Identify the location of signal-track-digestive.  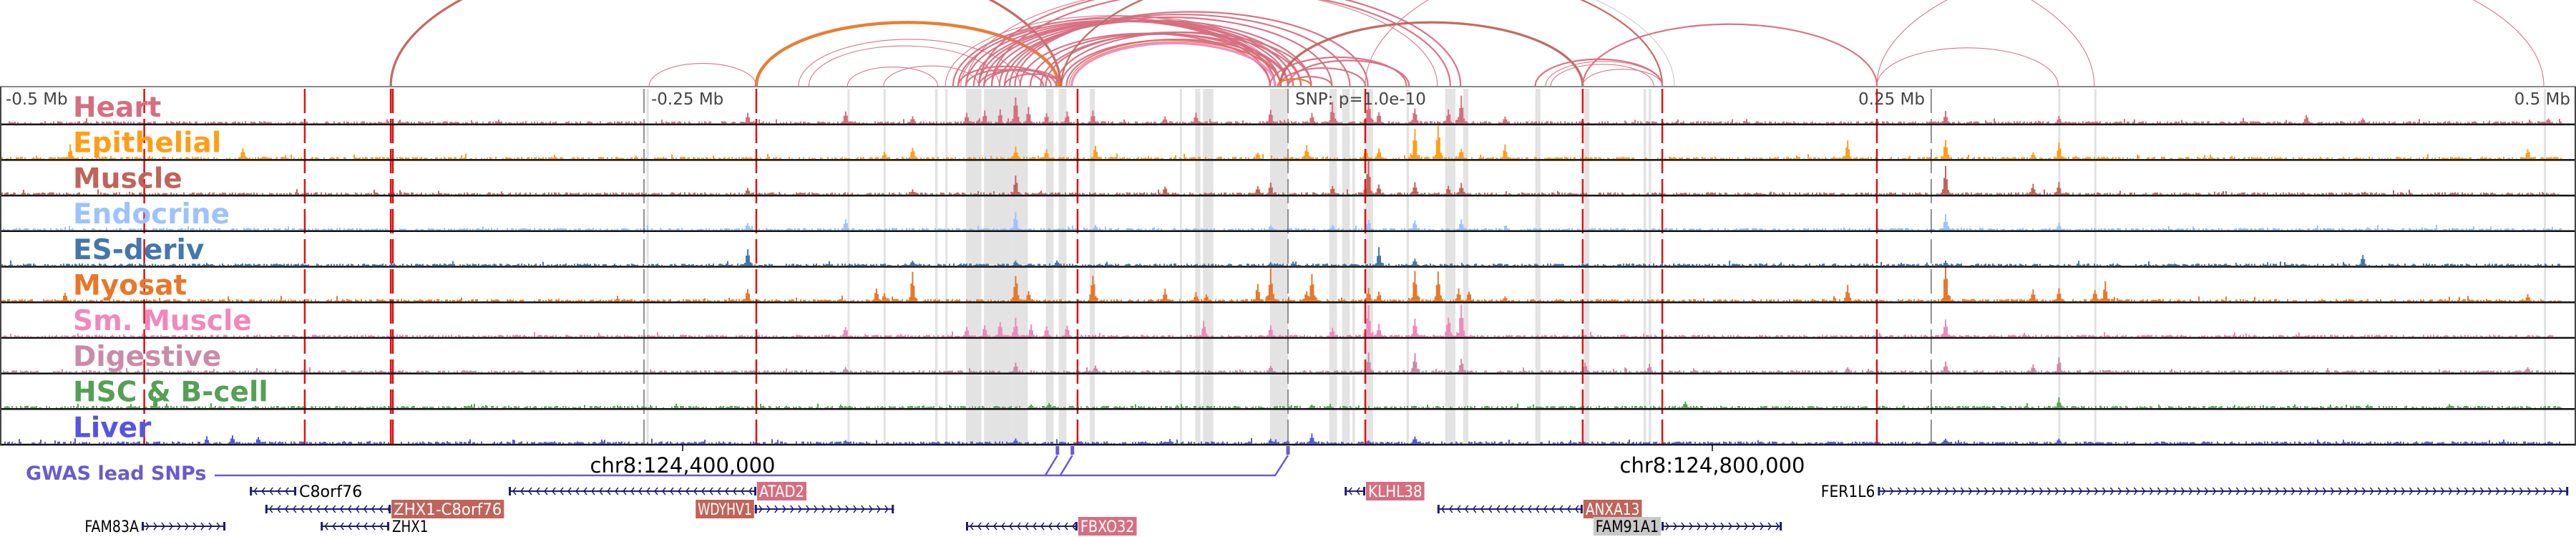
(1281, 362).